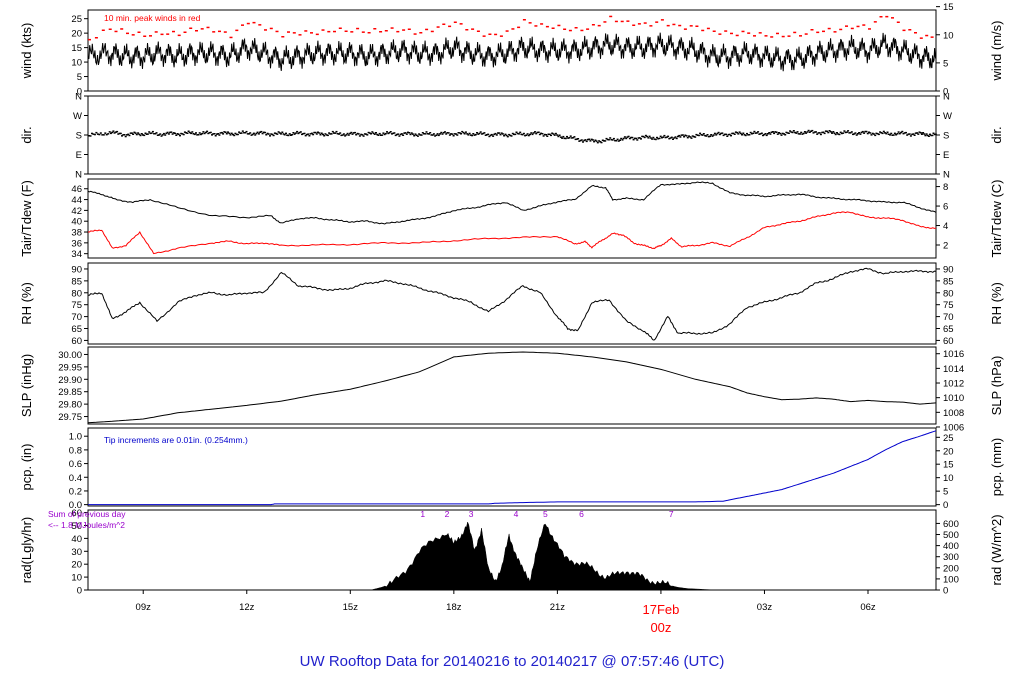  What do you see at coordinates (660, 609) in the screenshot?
I see `x-date-label: 17Feb` at bounding box center [660, 609].